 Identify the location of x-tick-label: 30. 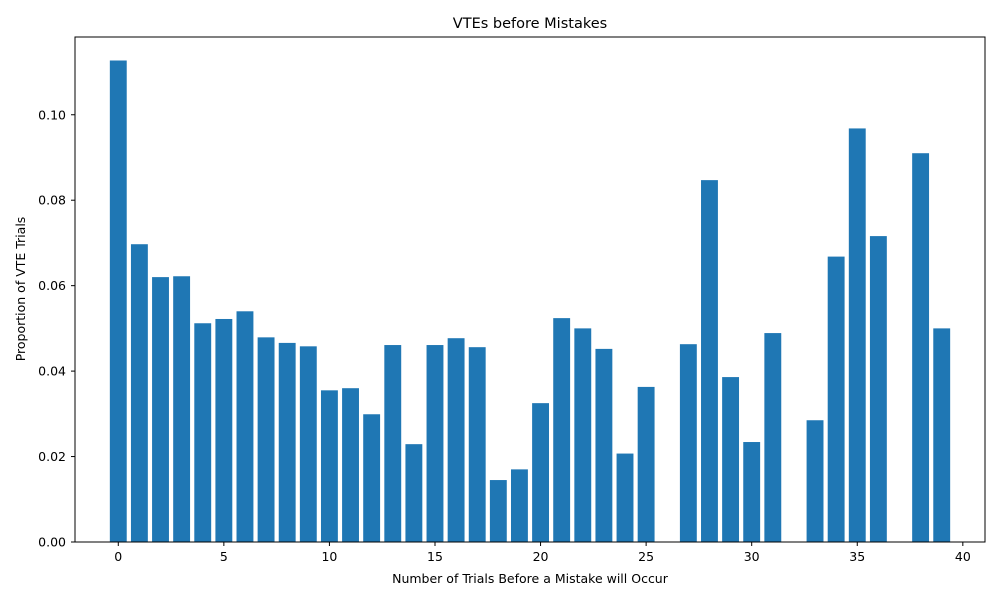
(752, 556).